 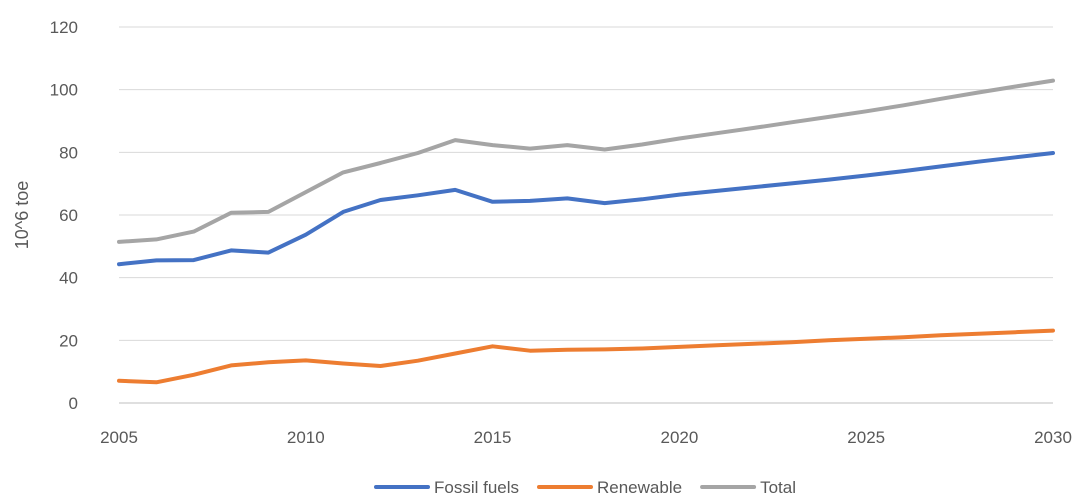 I want to click on y-tick-label: 60, so click(x=68, y=215).